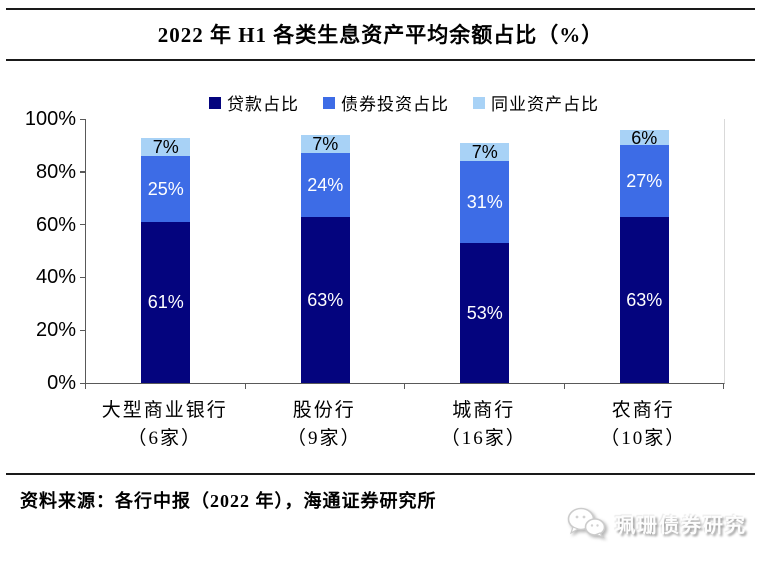 Image resolution: width=761 pixels, height=562 pixels. Describe the element at coordinates (324, 410) in the screenshot. I see `category-name: 股份行` at that location.